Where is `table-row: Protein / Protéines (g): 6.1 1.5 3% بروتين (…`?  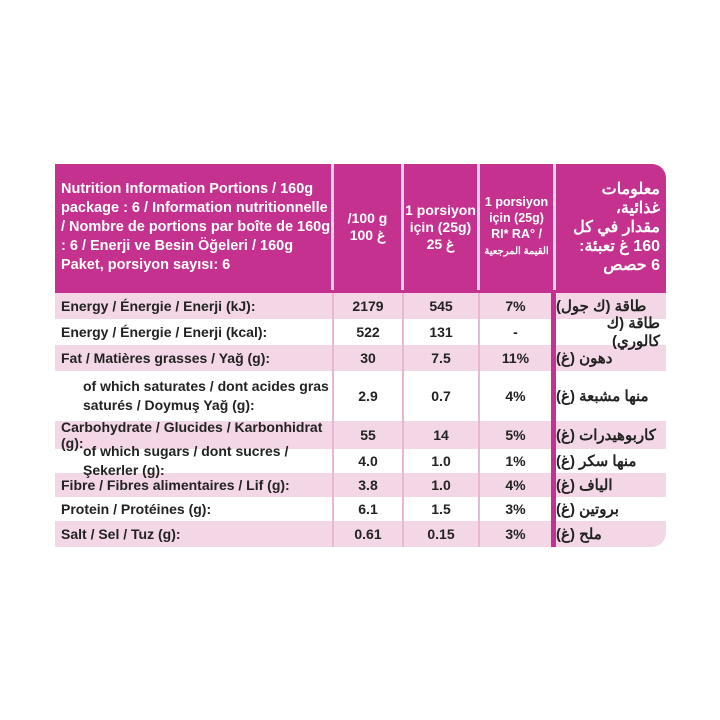 table-row: Protein / Protéines (g): 6.1 1.5 3% بروتين (… is located at coordinates (360, 509).